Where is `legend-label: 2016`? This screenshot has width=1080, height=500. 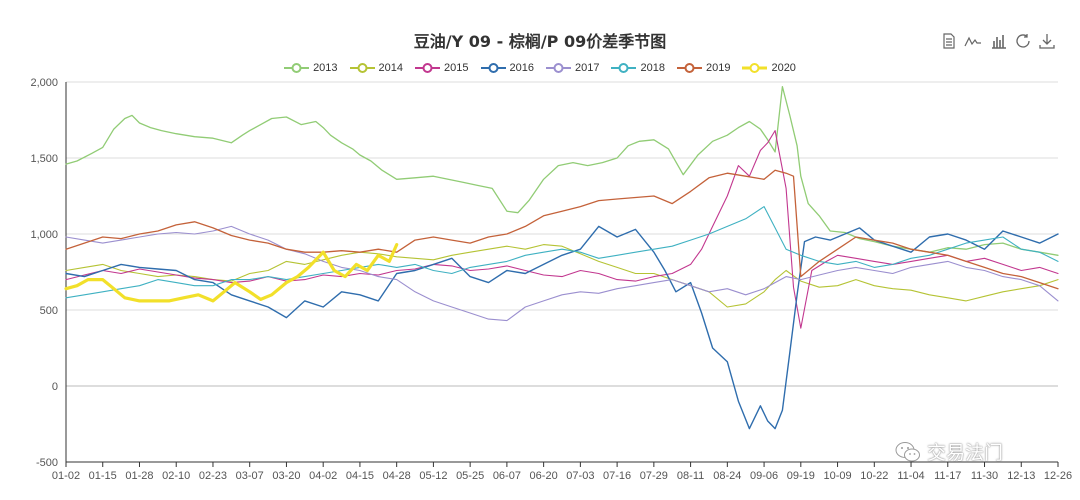
legend-label: 2016 is located at coordinates (521, 68).